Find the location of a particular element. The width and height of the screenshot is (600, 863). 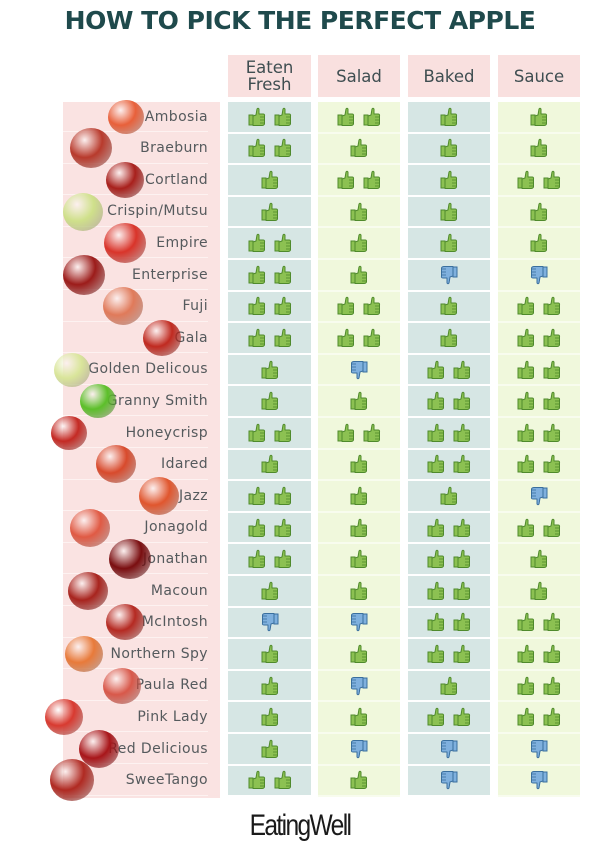

column-header-line2: Fresh is located at coordinates (269, 84).